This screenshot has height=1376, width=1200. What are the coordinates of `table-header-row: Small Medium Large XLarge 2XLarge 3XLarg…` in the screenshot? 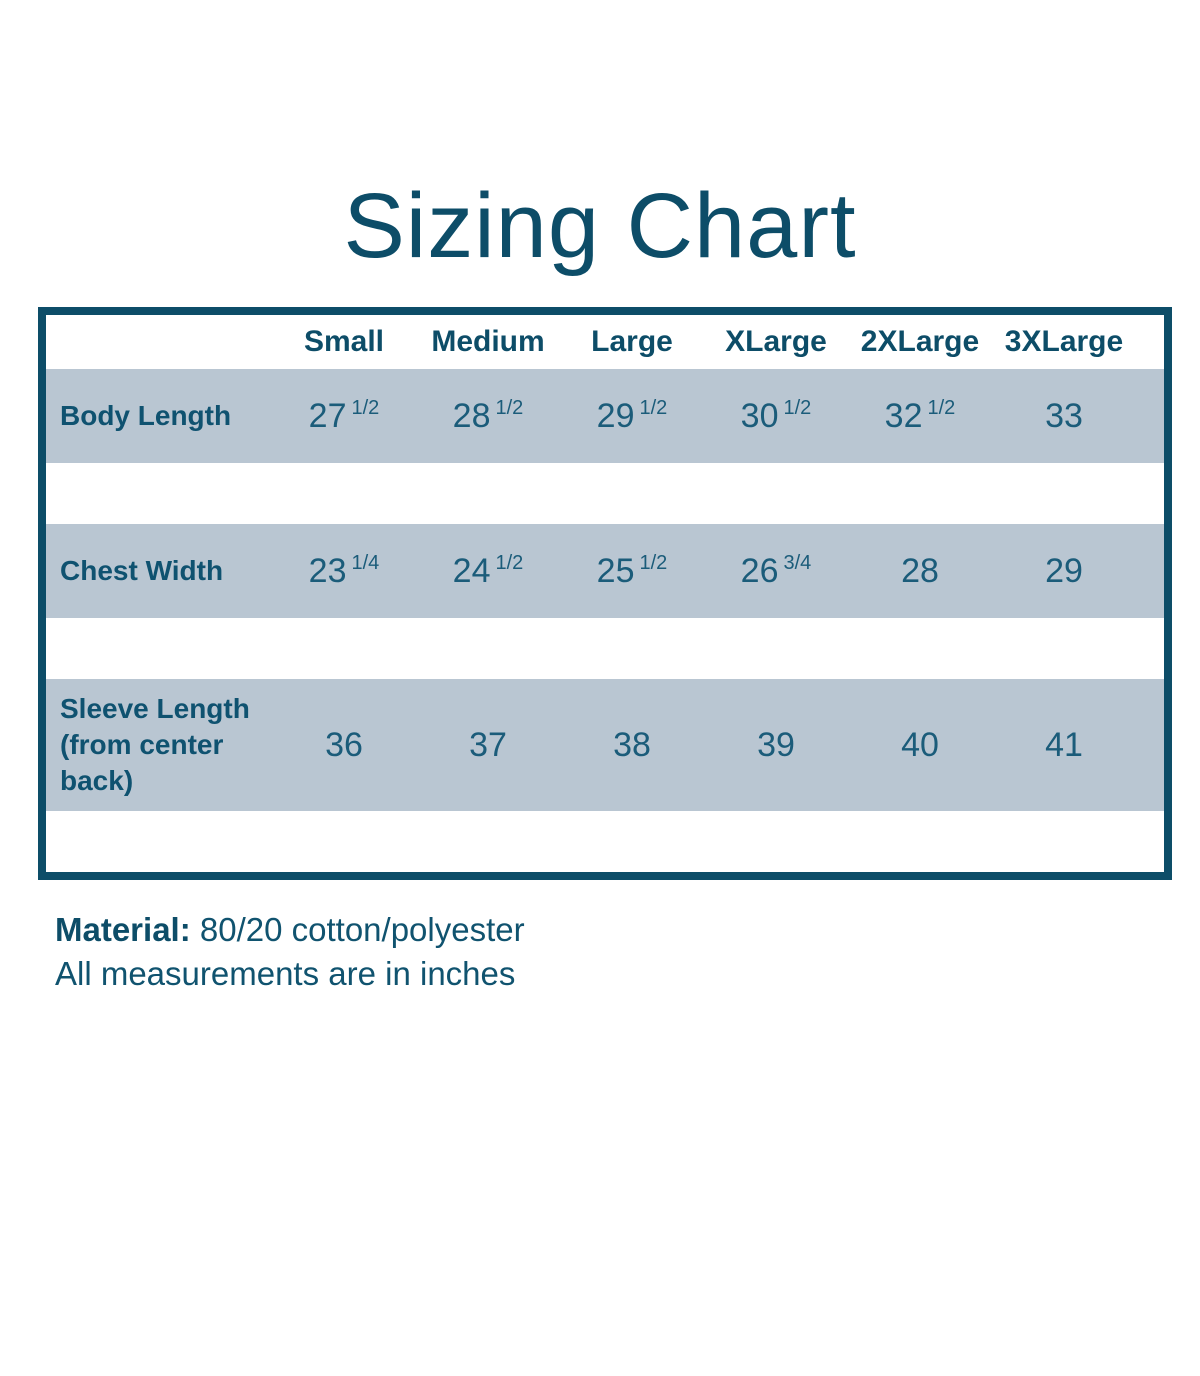 It's located at (605, 342).